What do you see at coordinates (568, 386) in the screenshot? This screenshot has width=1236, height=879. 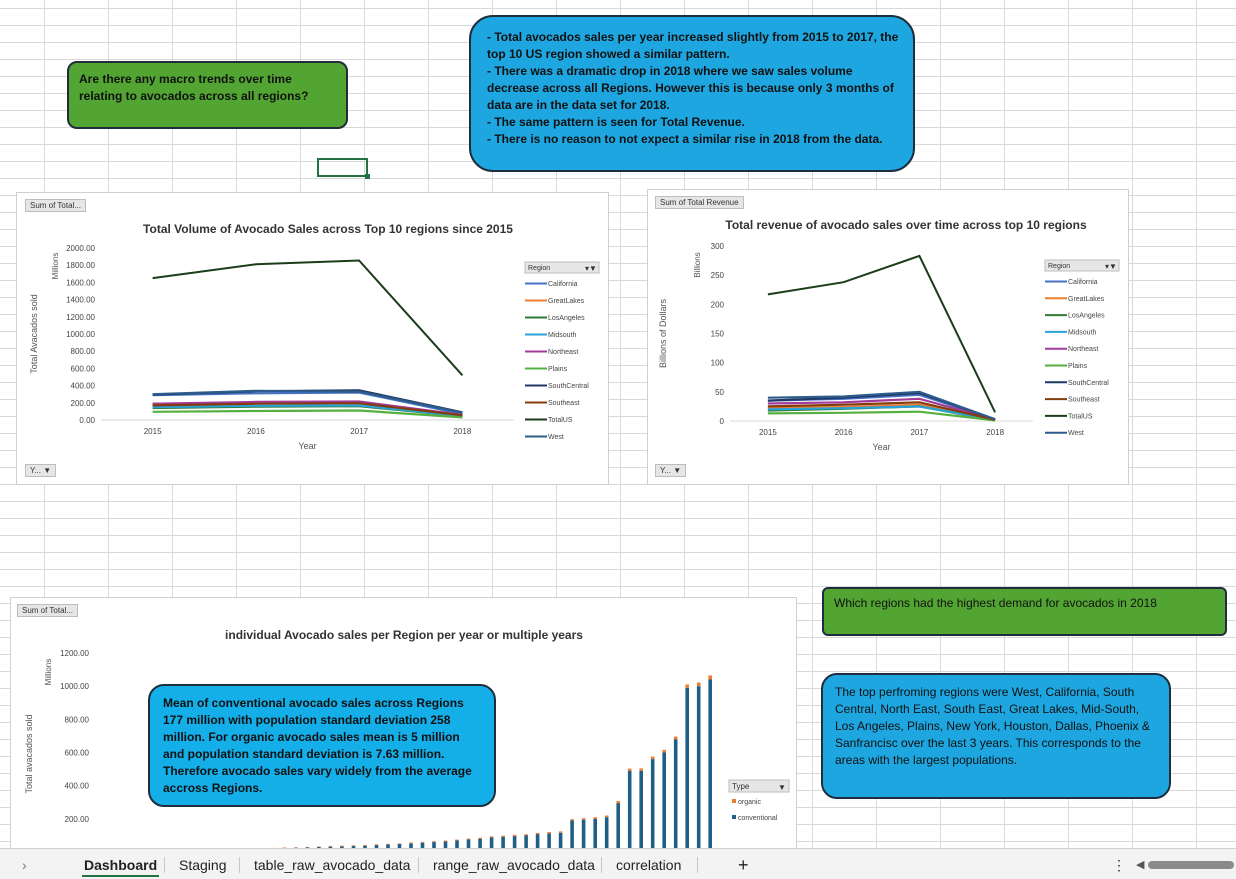 I see `legend-entry: SouthCentral` at bounding box center [568, 386].